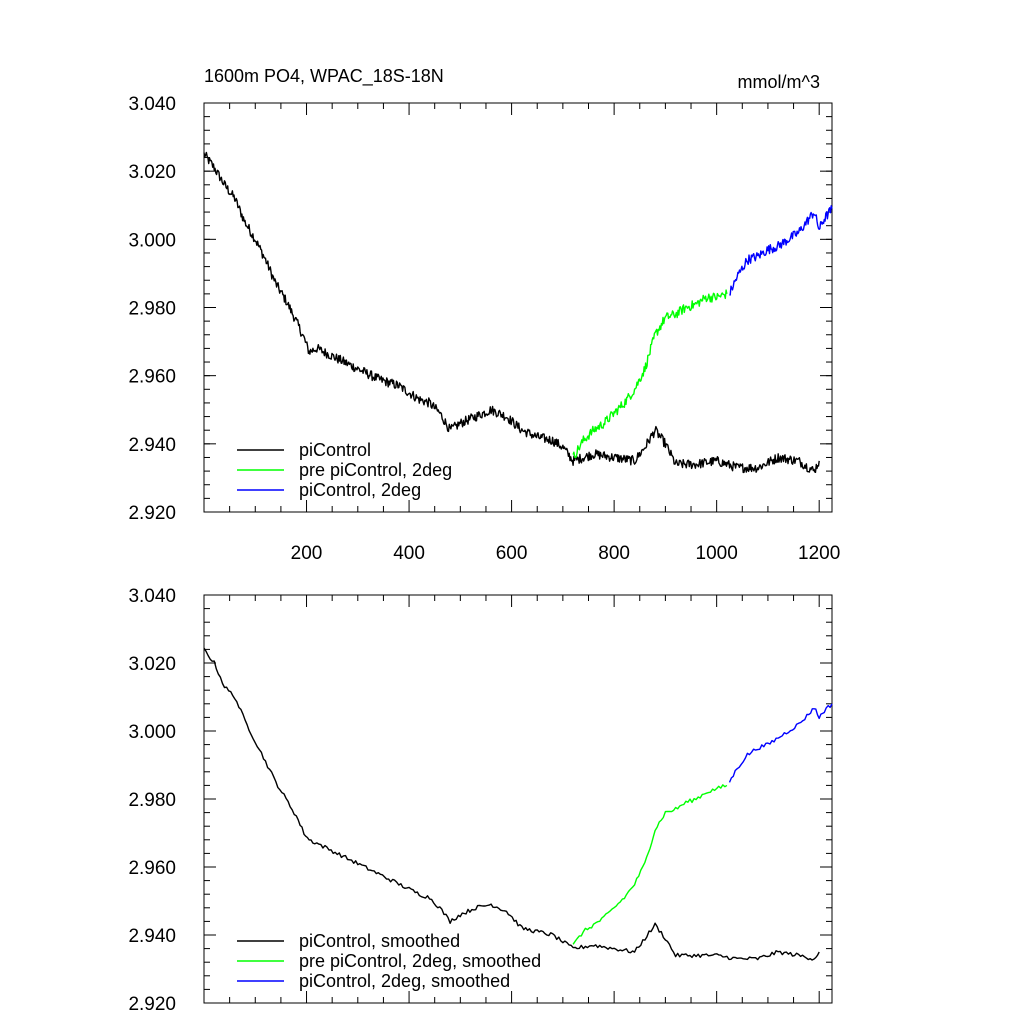 The width and height of the screenshot is (1024, 1024). I want to click on series-line-picontrol-2deg-smoothed, so click(780, 743).